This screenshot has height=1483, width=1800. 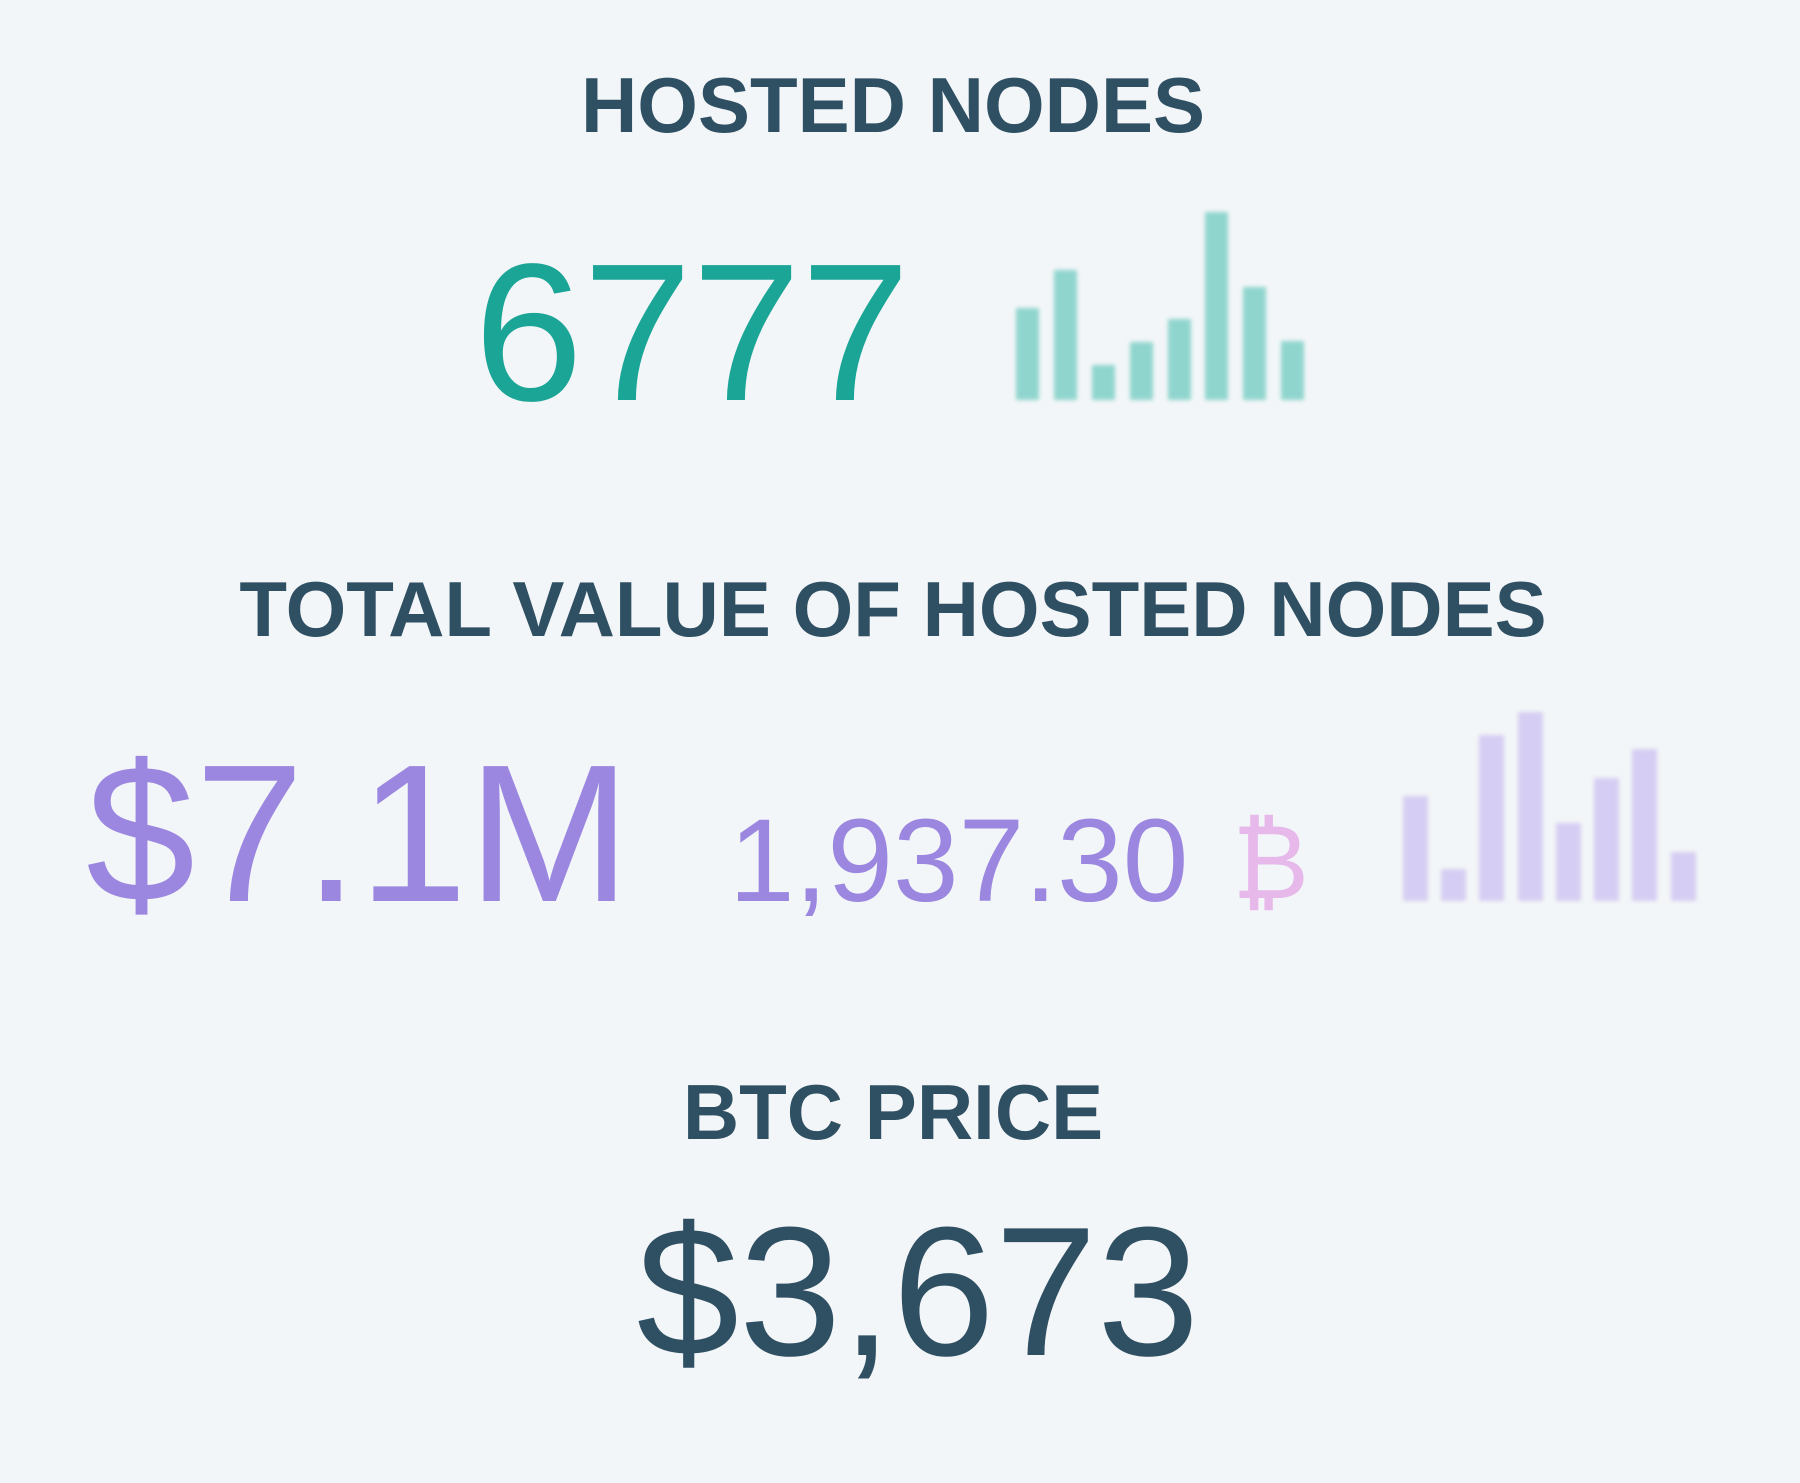 What do you see at coordinates (1270, 863) in the screenshot?
I see `btc-symbol: ₿` at bounding box center [1270, 863].